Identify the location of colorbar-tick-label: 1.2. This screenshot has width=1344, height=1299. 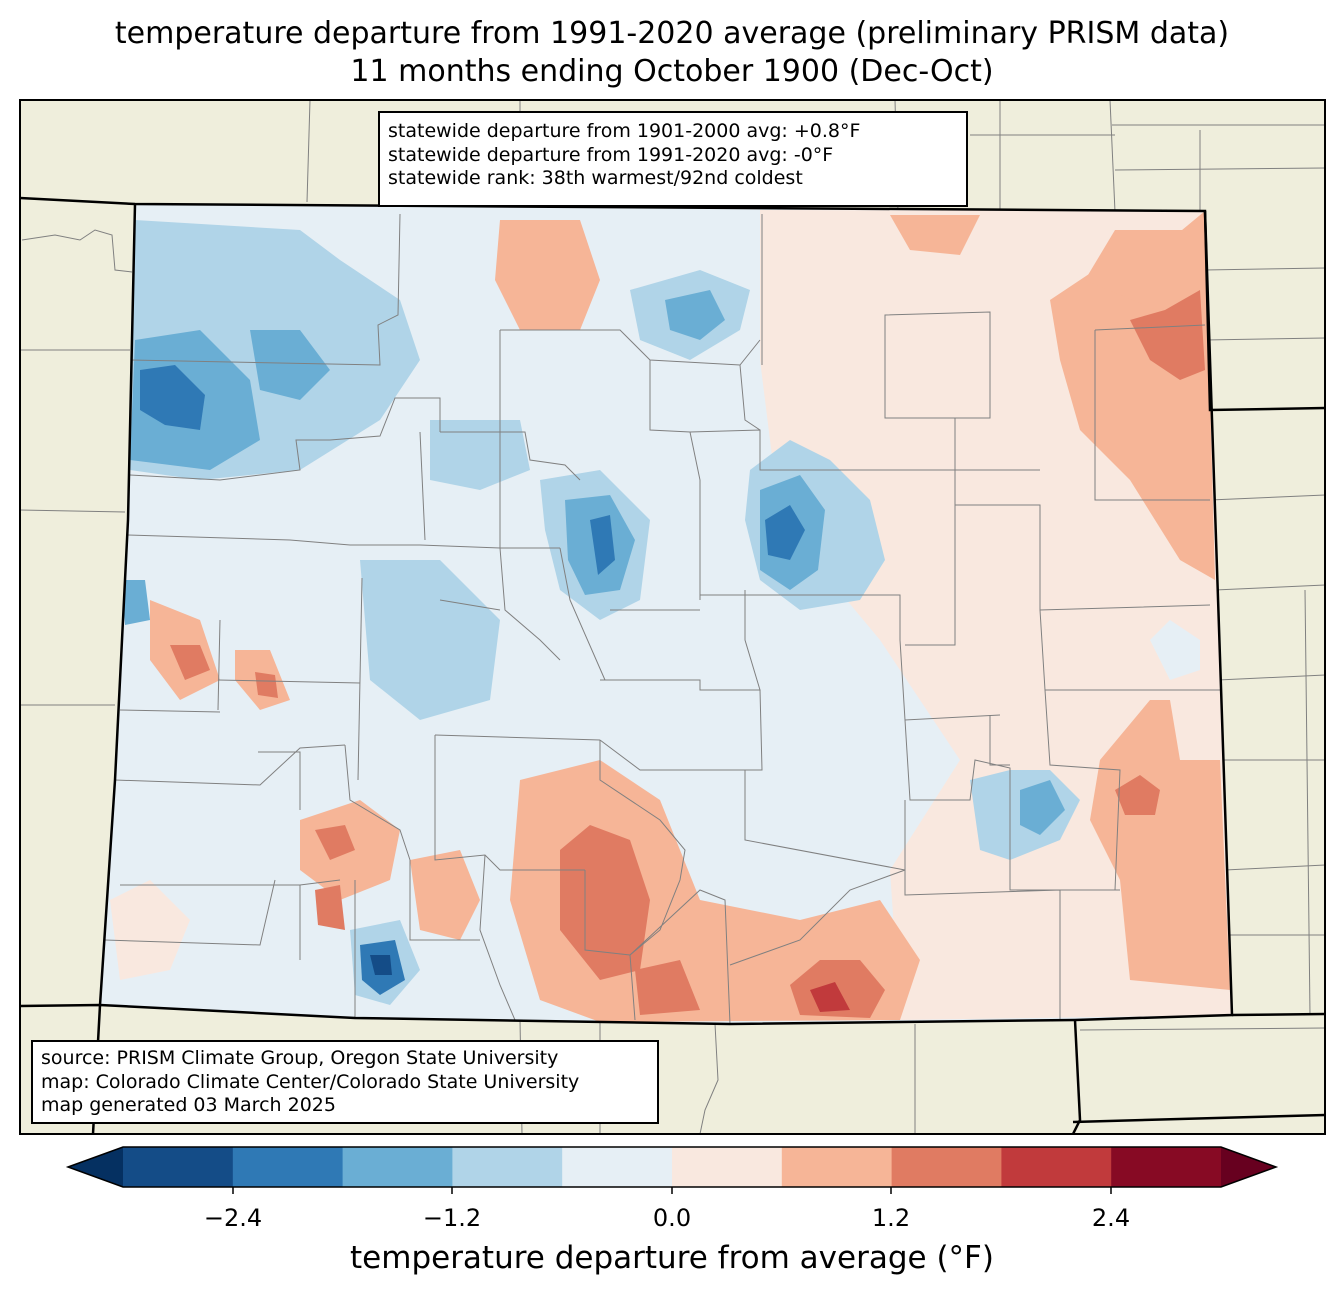
(891, 1218).